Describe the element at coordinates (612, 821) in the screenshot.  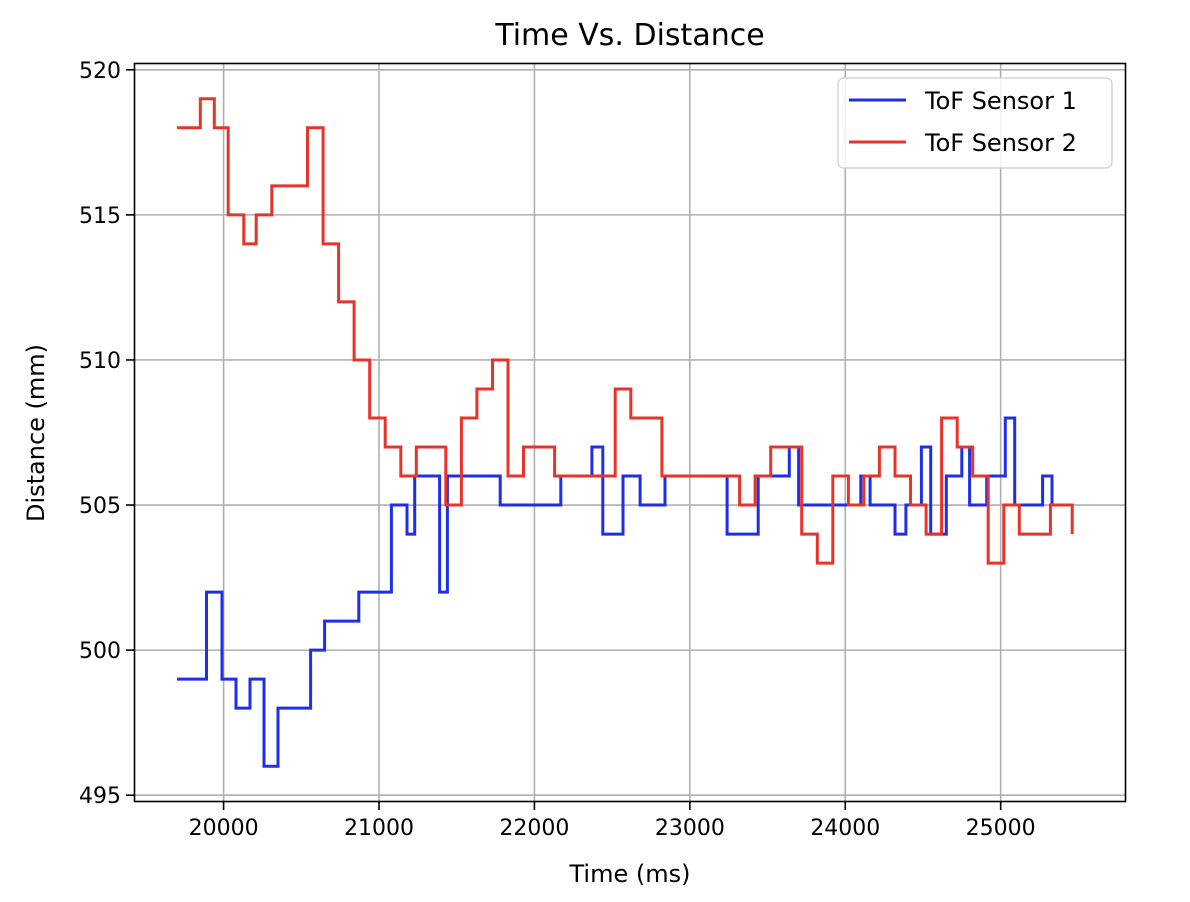
I see `x-axis-ticks: 20000 21000 22000 23000 24000 25000` at that location.